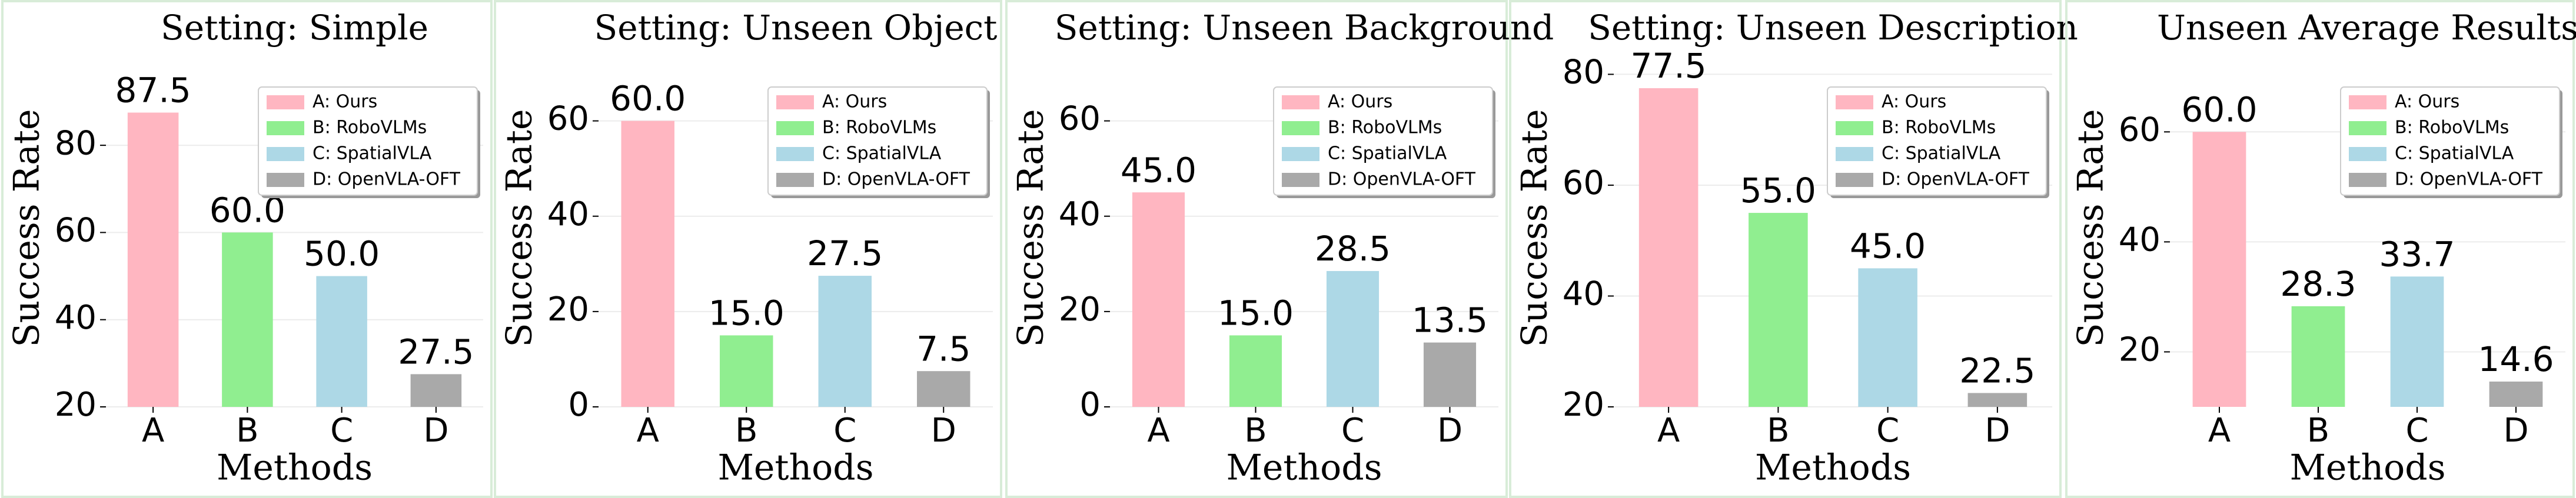 Image resolution: width=2576 pixels, height=498 pixels. Describe the element at coordinates (1778, 190) in the screenshot. I see `value-label: 55.0` at that location.